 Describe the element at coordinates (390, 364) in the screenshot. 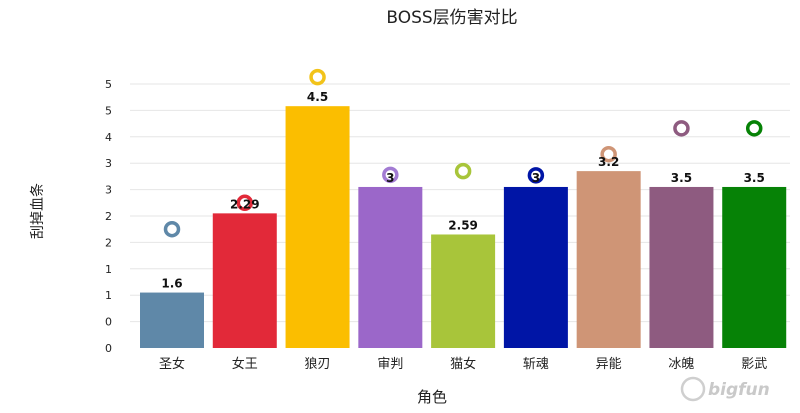

I see `category-label: 审判` at that location.